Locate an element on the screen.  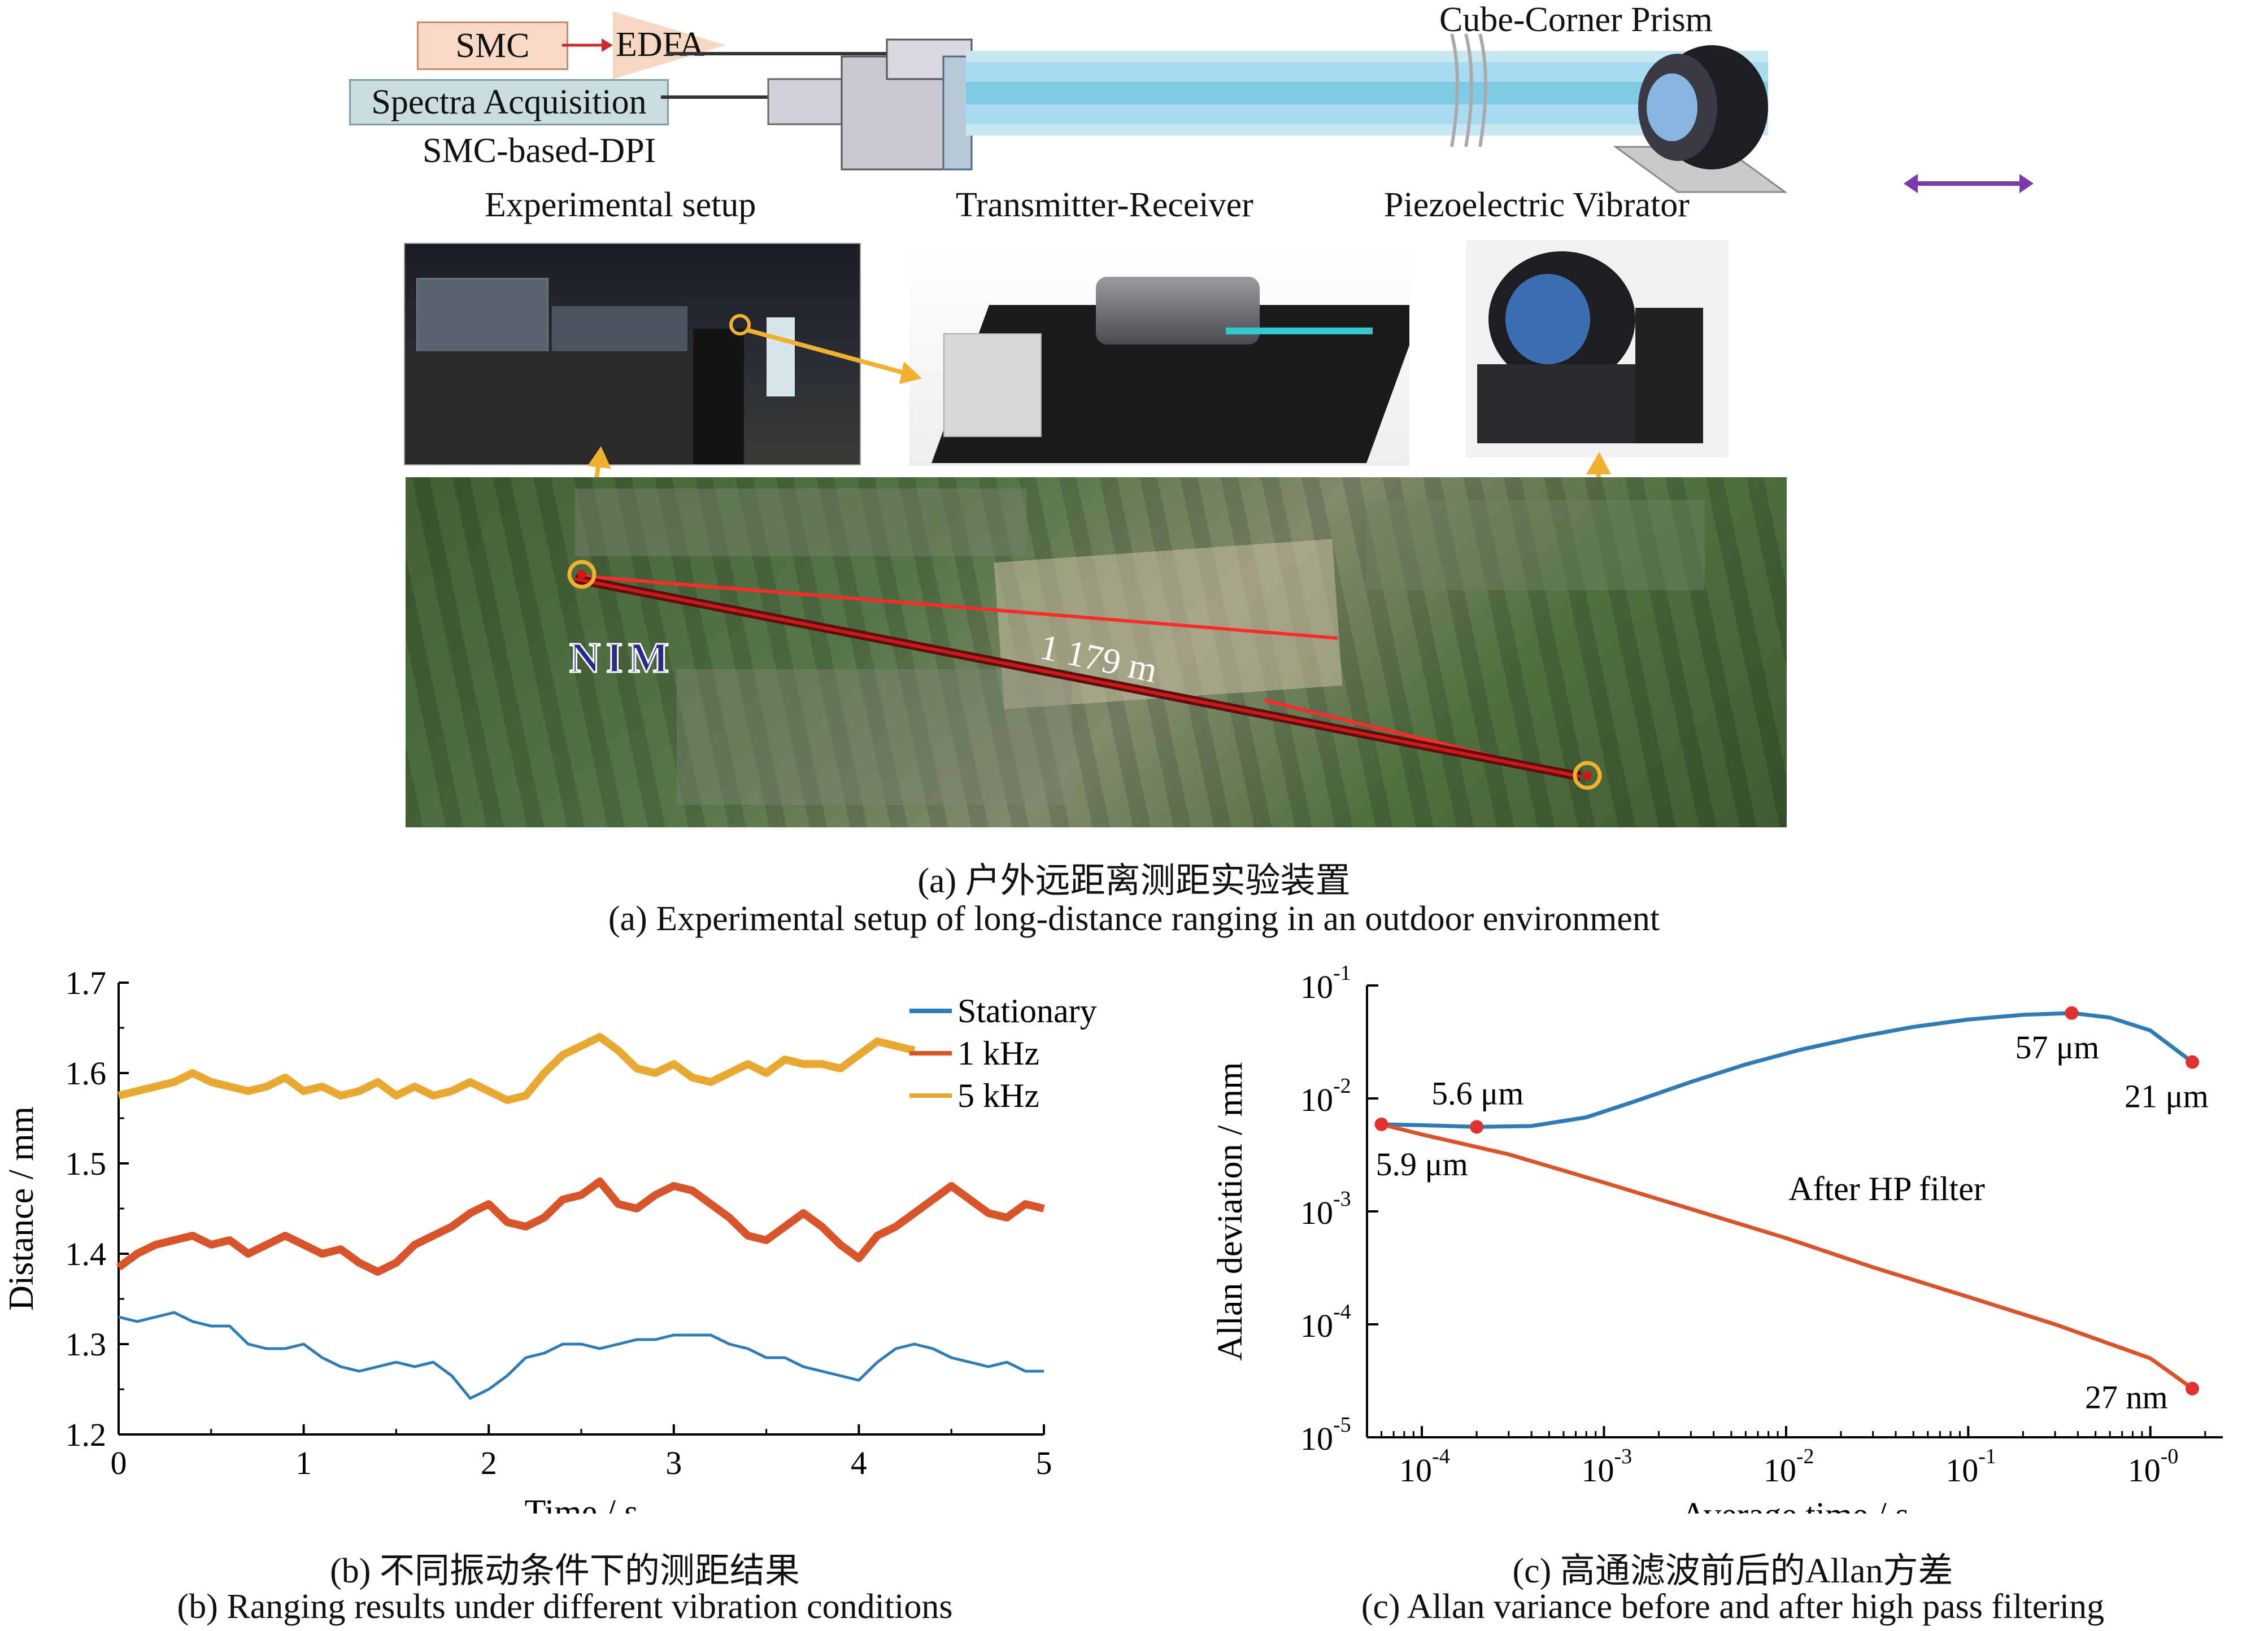
y-tick-exponent: -4 is located at coordinates (1342, 1312).